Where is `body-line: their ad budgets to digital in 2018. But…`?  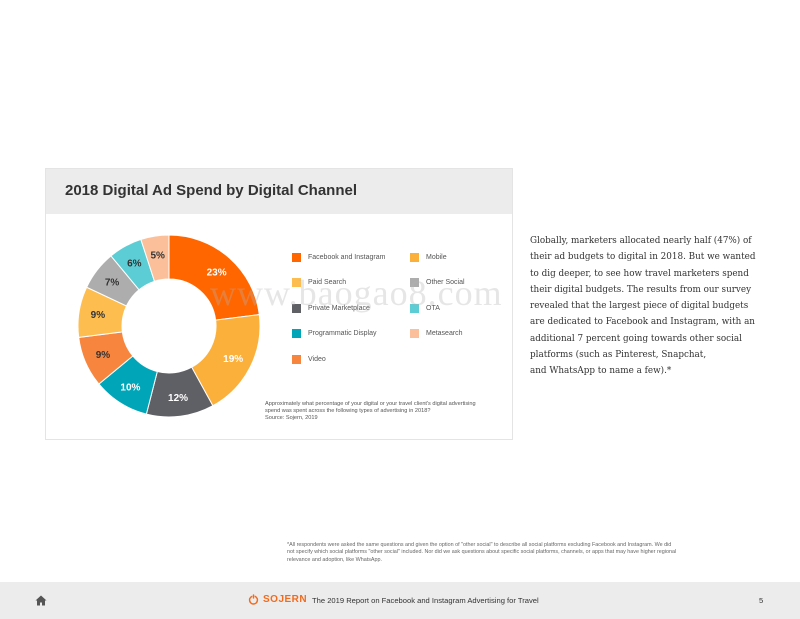
body-line: their ad budgets to digital in 2018. But… is located at coordinates (643, 257).